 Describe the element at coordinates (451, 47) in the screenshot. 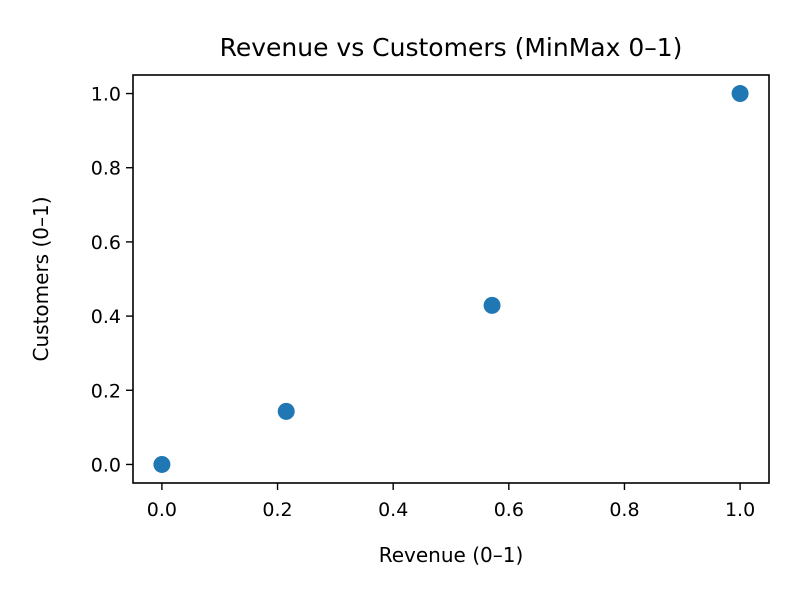

I see `chart-title: Revenue vs Customers (MinMax 0–1)` at that location.